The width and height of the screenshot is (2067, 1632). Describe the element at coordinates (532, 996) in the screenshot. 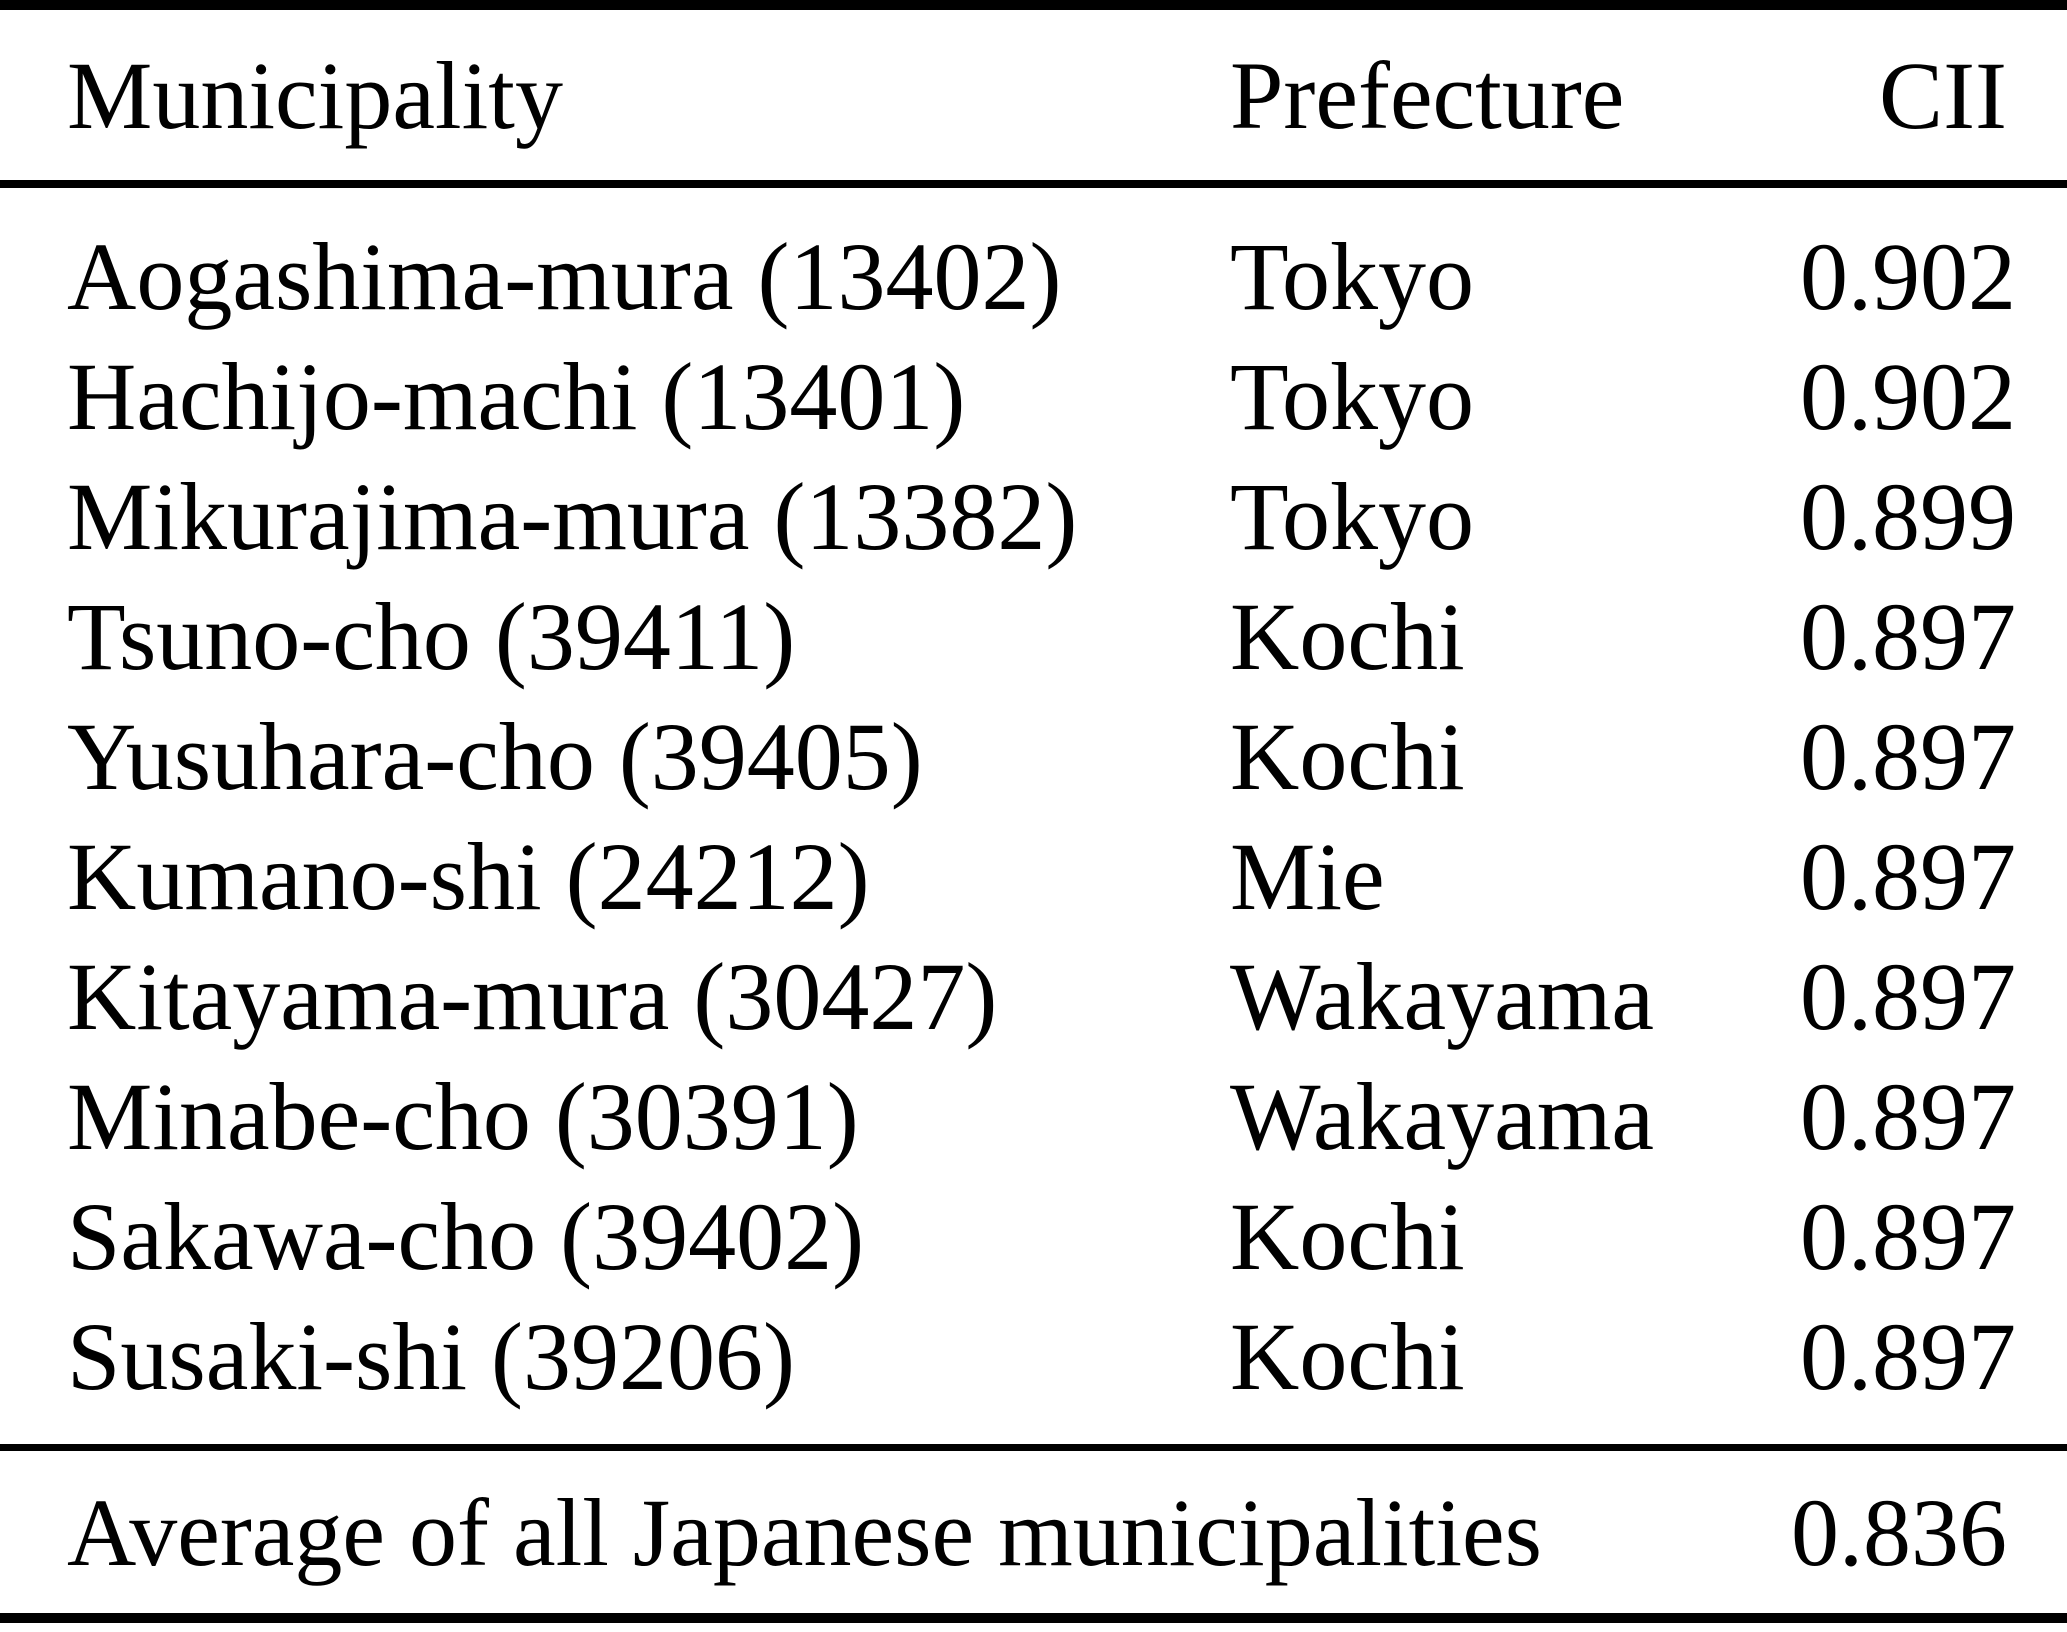

I see `municipality-cell: Kitayama-mura (30427)` at that location.